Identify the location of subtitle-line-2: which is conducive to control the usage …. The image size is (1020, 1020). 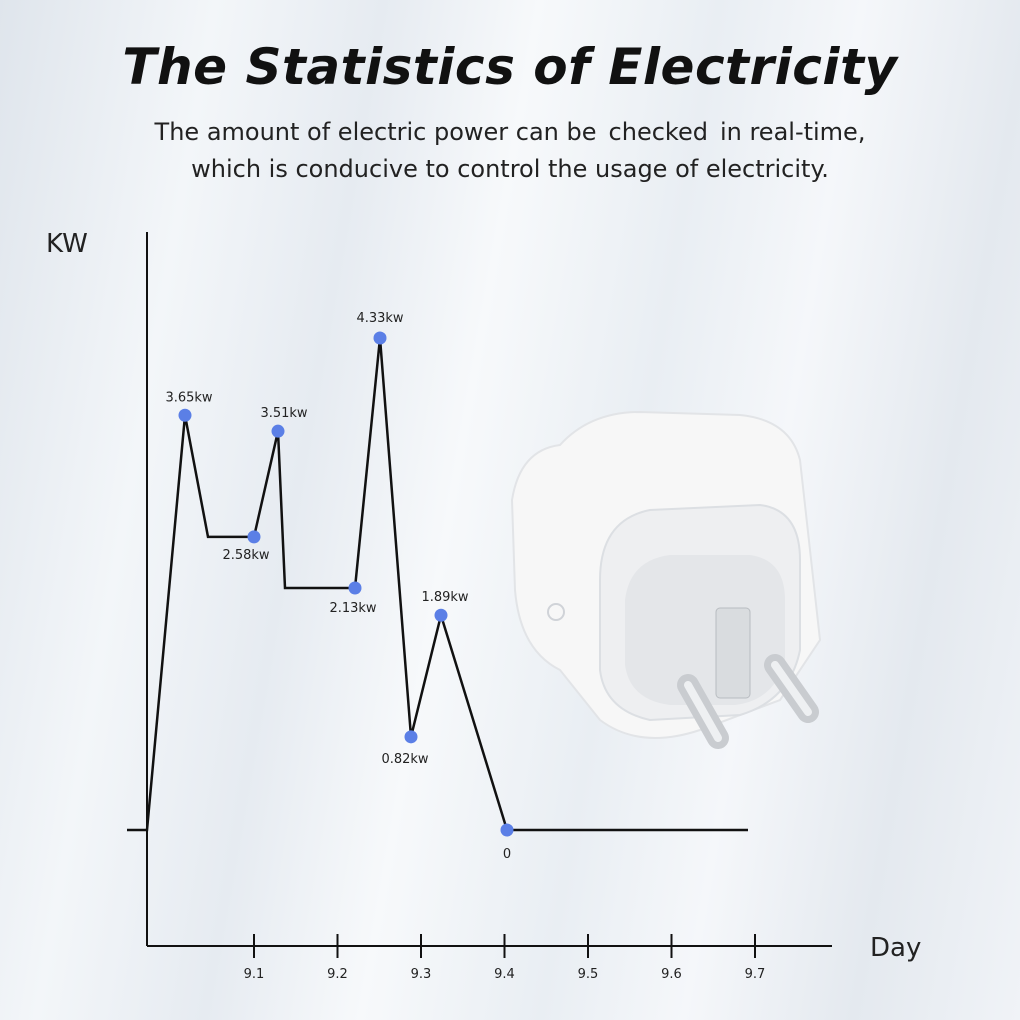
(510, 169).